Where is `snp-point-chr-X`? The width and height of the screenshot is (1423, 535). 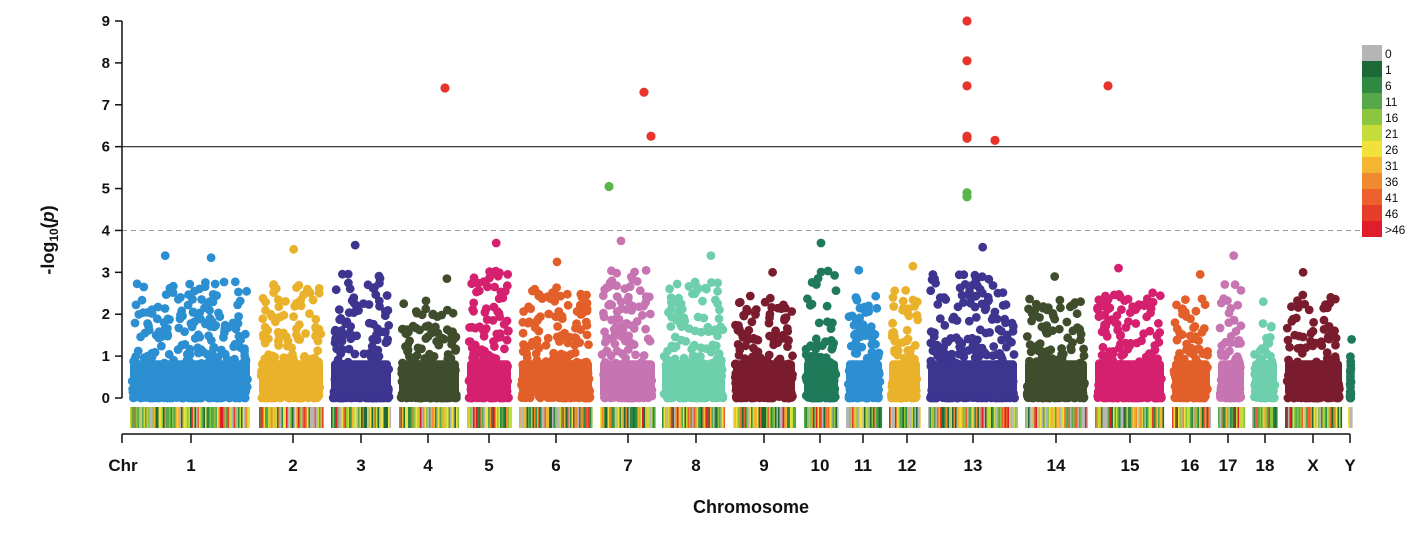
snp-point-chr-X is located at coordinates (1309, 310).